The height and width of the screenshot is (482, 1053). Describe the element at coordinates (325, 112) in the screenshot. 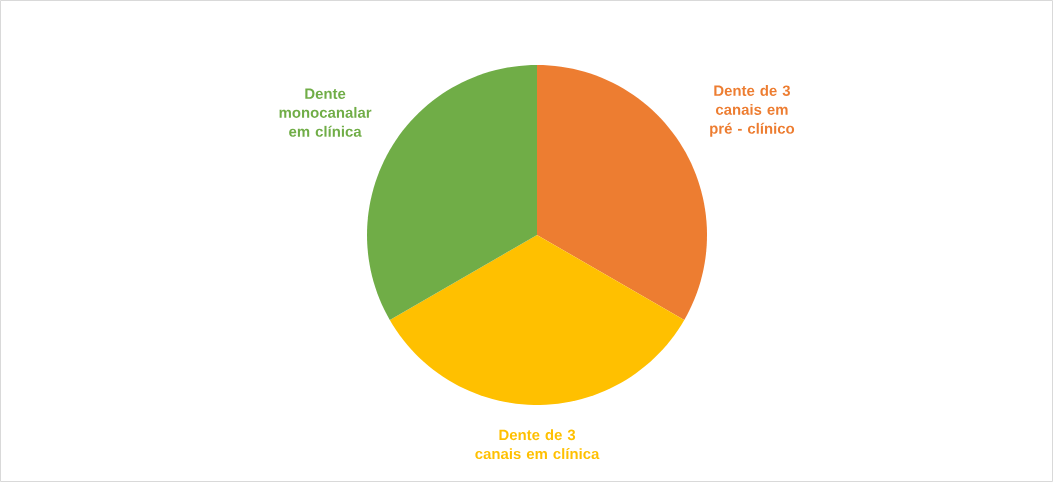

I see `slice-label: Dente monocanalar em clínica` at that location.